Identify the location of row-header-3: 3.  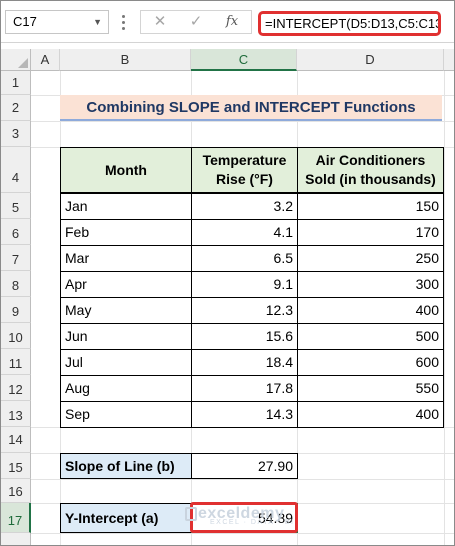
(16, 134).